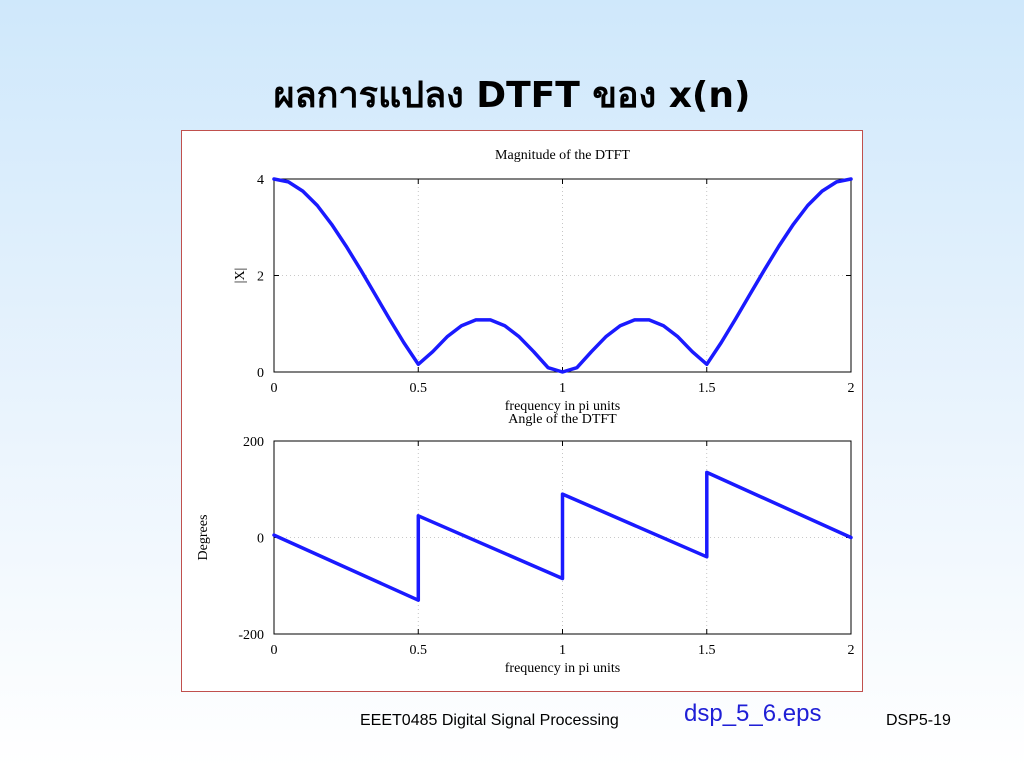 The height and width of the screenshot is (768, 1024). I want to click on chart-title: Magnitude of the DTFT, so click(562, 155).